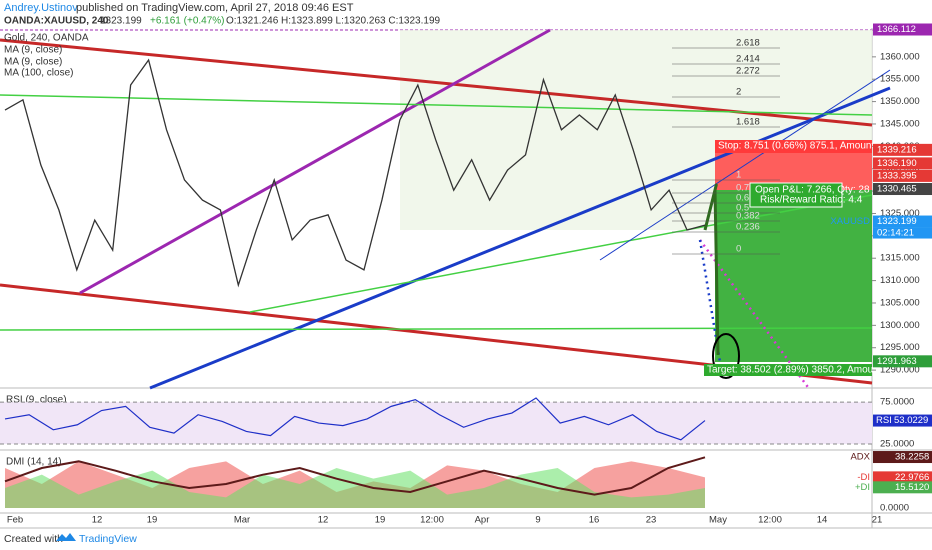 The height and width of the screenshot is (550, 932). Describe the element at coordinates (15, 520) in the screenshot. I see `x-tick-label: Feb` at that location.